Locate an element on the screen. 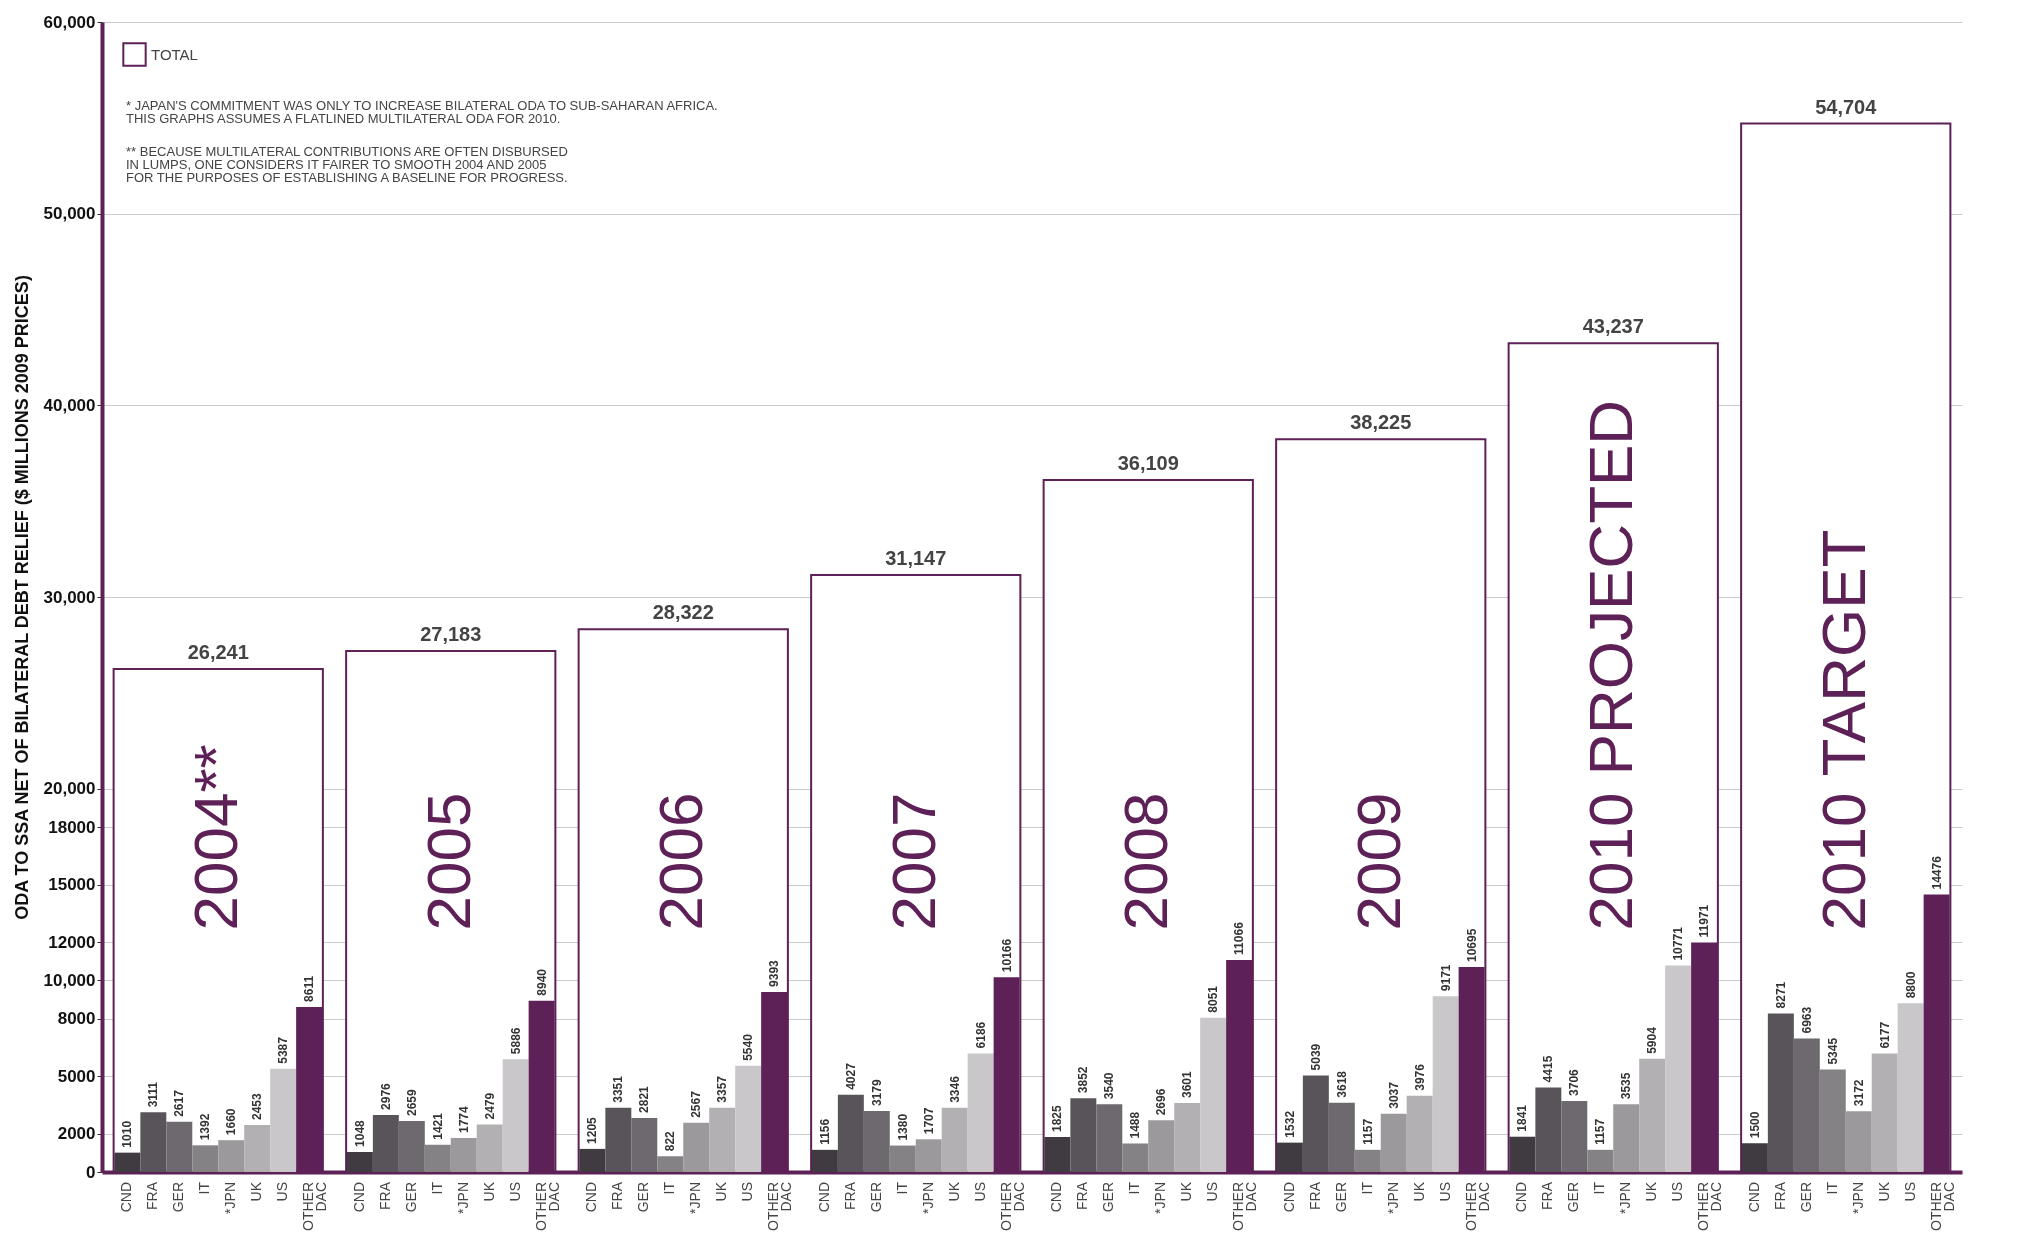 This screenshot has width=2031, height=1252. data-label: 1156 is located at coordinates (824, 1131).